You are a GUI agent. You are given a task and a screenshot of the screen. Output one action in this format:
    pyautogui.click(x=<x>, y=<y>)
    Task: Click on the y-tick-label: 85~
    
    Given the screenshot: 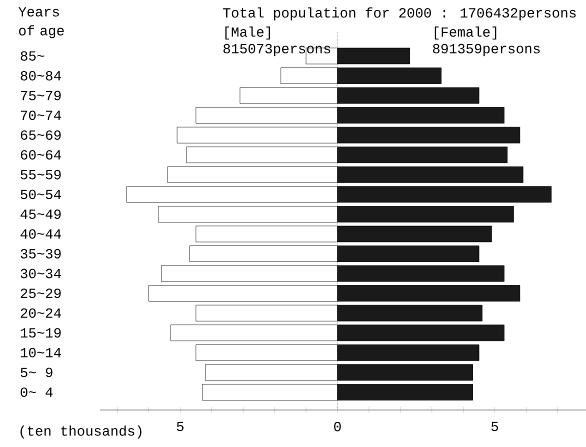 What is the action you would take?
    pyautogui.click(x=32, y=56)
    